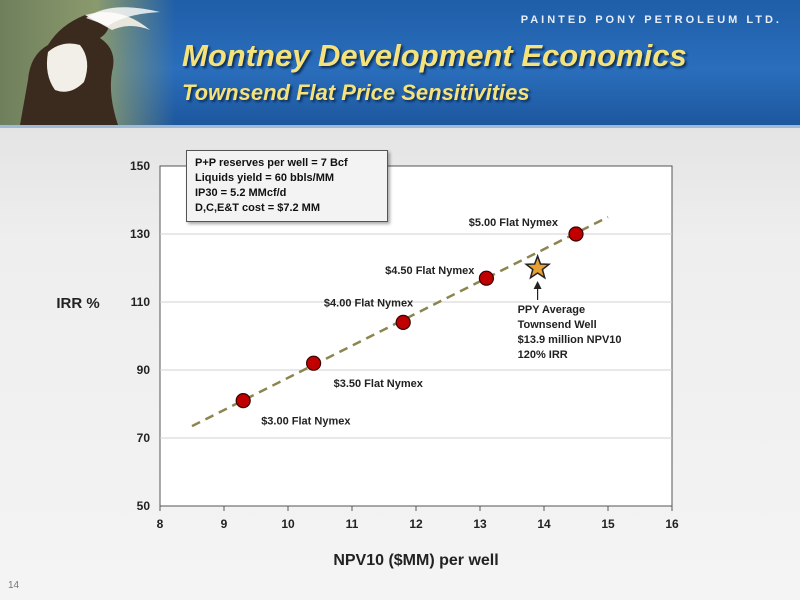  Describe the element at coordinates (400, 126) in the screenshot. I see `header-divider` at that location.